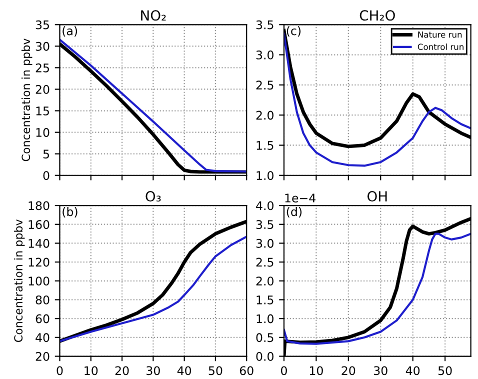 The width and height of the screenshot is (478, 379). What do you see at coordinates (153, 196) in the screenshot?
I see `chart-title: O₃` at bounding box center [153, 196].